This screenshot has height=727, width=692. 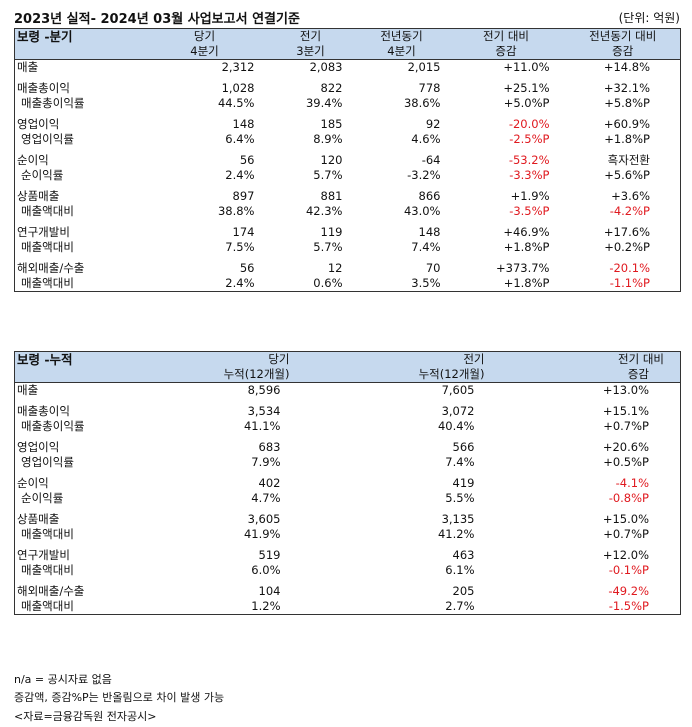 I want to click on table-cell: 41.2%, so click(x=456, y=534).